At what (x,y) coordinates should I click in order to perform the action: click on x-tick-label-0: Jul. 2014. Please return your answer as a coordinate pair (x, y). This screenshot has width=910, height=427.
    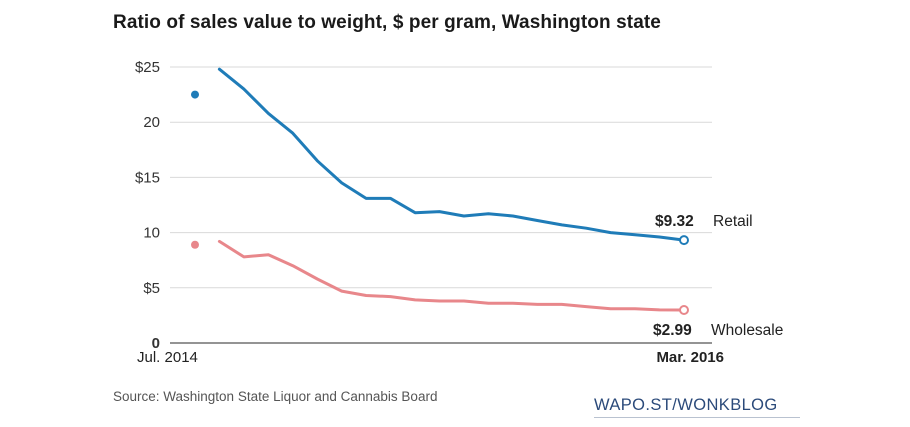
    Looking at the image, I should click on (167, 357).